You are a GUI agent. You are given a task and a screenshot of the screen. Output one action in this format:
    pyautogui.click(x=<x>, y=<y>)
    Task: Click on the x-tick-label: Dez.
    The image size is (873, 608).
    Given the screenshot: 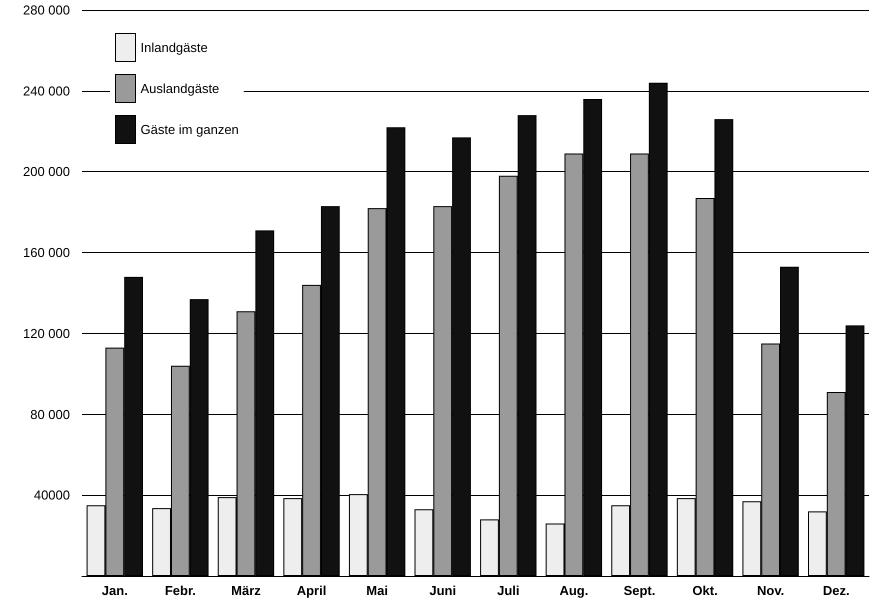 What is the action you would take?
    pyautogui.click(x=836, y=590)
    